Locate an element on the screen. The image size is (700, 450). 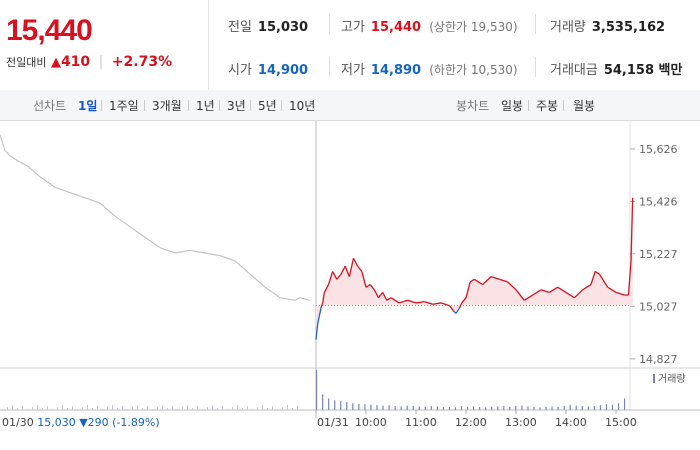
range-10y-button: 10년 is located at coordinates (302, 106).